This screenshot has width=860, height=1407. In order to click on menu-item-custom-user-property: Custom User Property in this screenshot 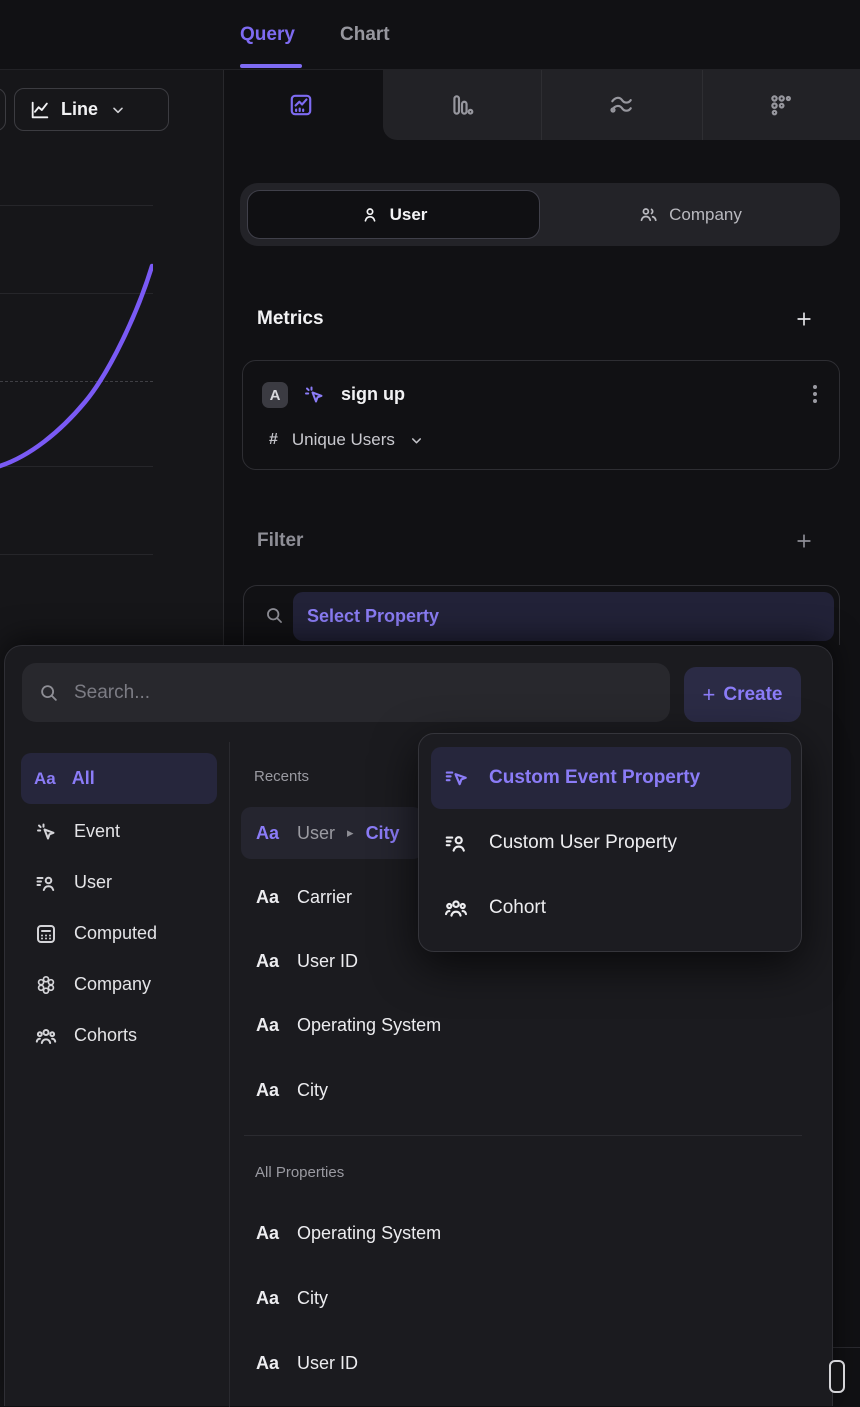, I will do `click(611, 843)`.